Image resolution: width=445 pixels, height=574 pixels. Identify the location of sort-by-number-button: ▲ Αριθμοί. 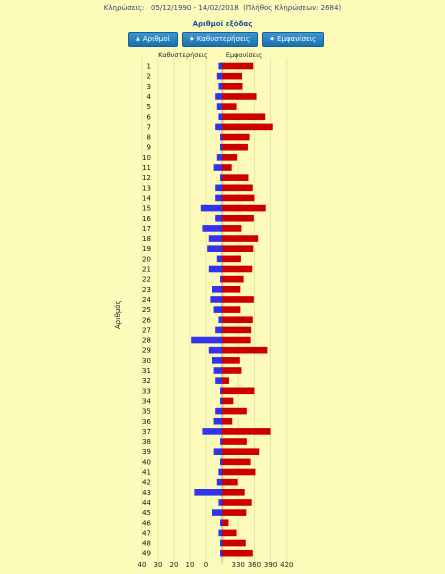
(153, 39).